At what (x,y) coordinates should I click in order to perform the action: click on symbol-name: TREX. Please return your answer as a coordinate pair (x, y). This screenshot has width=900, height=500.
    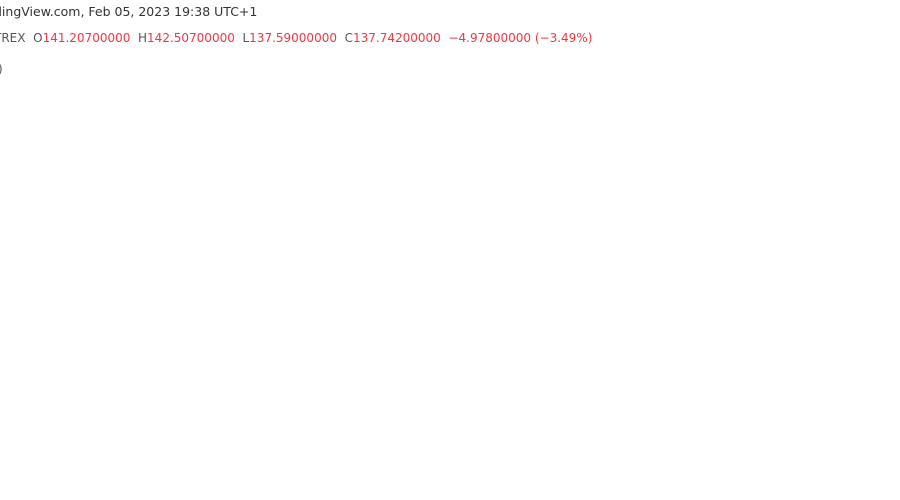
    Looking at the image, I should click on (13, 38).